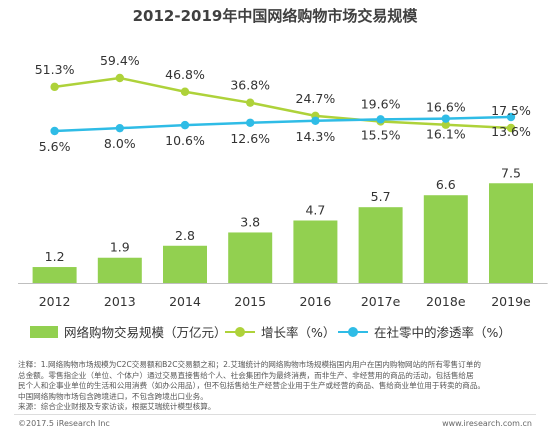 This screenshot has height=435, width=550. I want to click on legend-item-bar: 网络购物交易规模（万亿元）, so click(128, 331).